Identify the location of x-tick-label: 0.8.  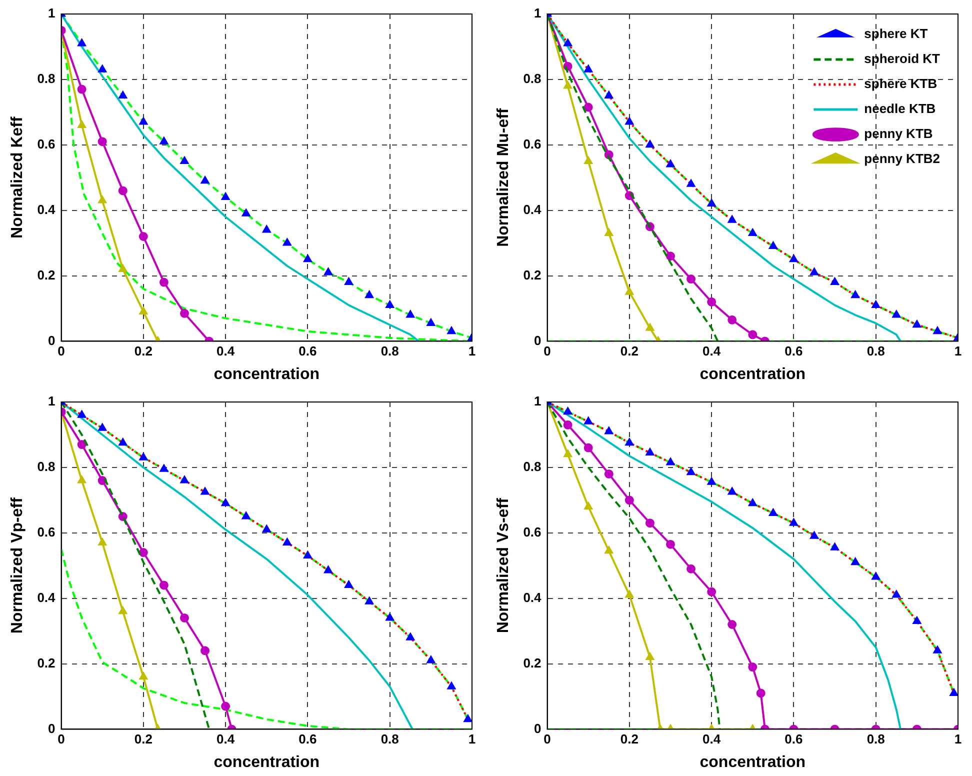
(875, 739).